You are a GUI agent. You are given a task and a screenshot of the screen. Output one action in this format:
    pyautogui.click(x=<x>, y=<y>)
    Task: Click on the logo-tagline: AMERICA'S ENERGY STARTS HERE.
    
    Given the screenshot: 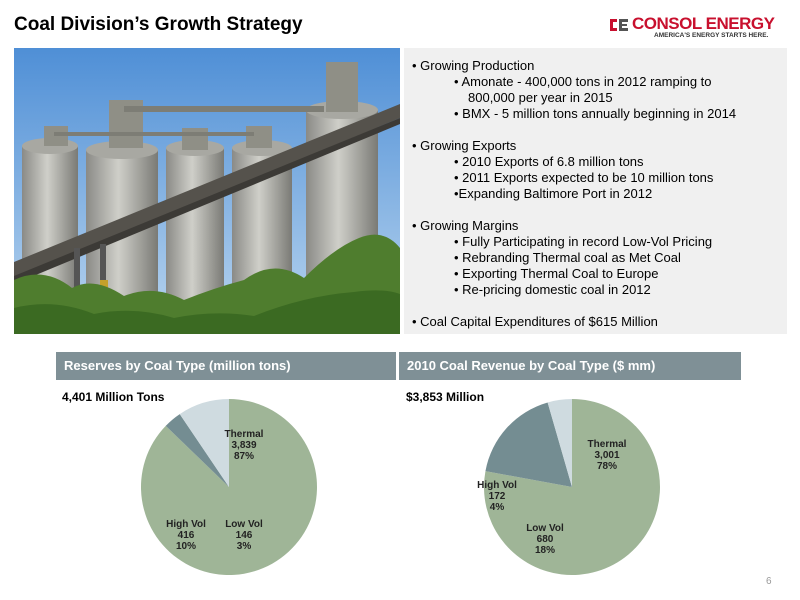 What is the action you would take?
    pyautogui.click(x=711, y=35)
    